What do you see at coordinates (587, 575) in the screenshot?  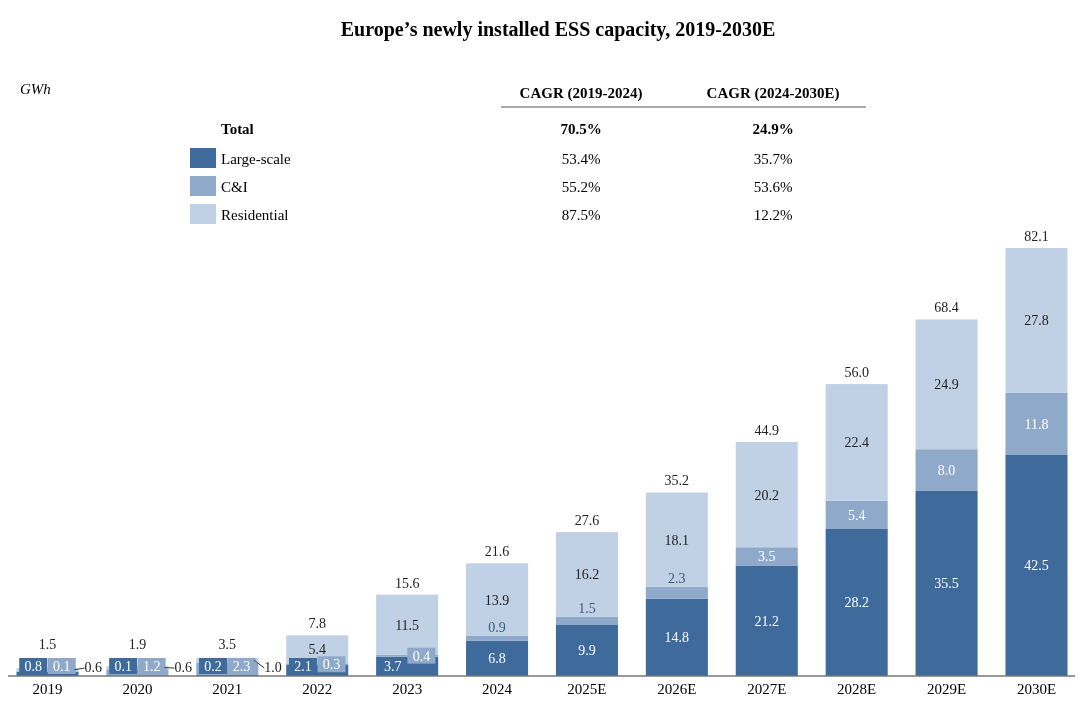 I see `data-label: 16.2` at bounding box center [587, 575].